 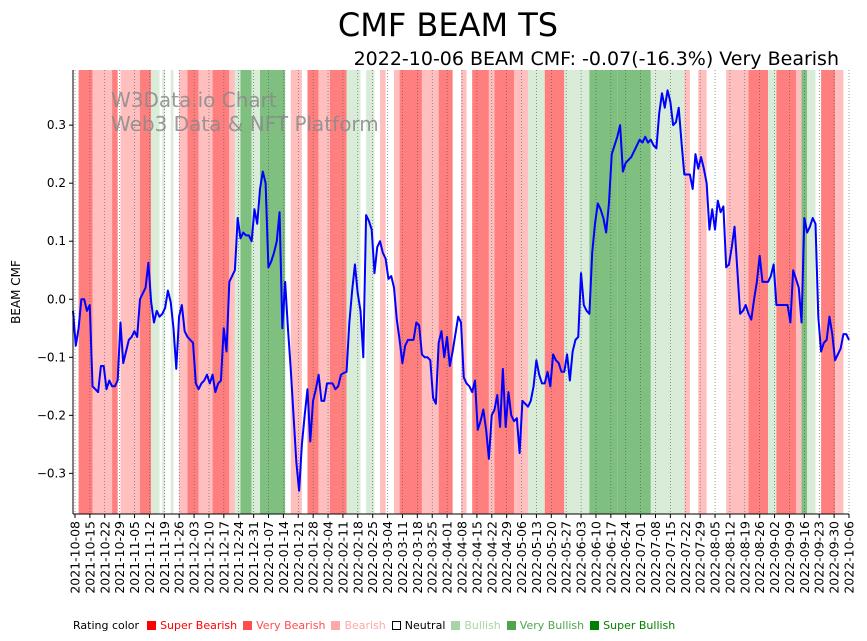 What do you see at coordinates (268, 557) in the screenshot?
I see `x-tick-label: 2022-01-07` at bounding box center [268, 557].